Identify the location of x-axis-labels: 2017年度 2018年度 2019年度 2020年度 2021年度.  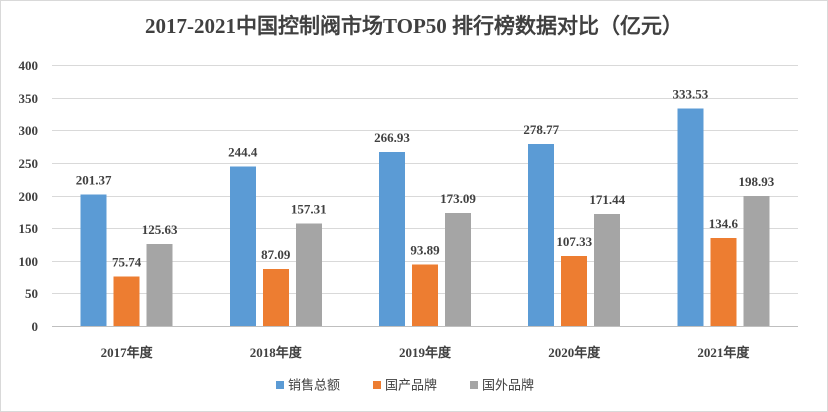
(426, 352).